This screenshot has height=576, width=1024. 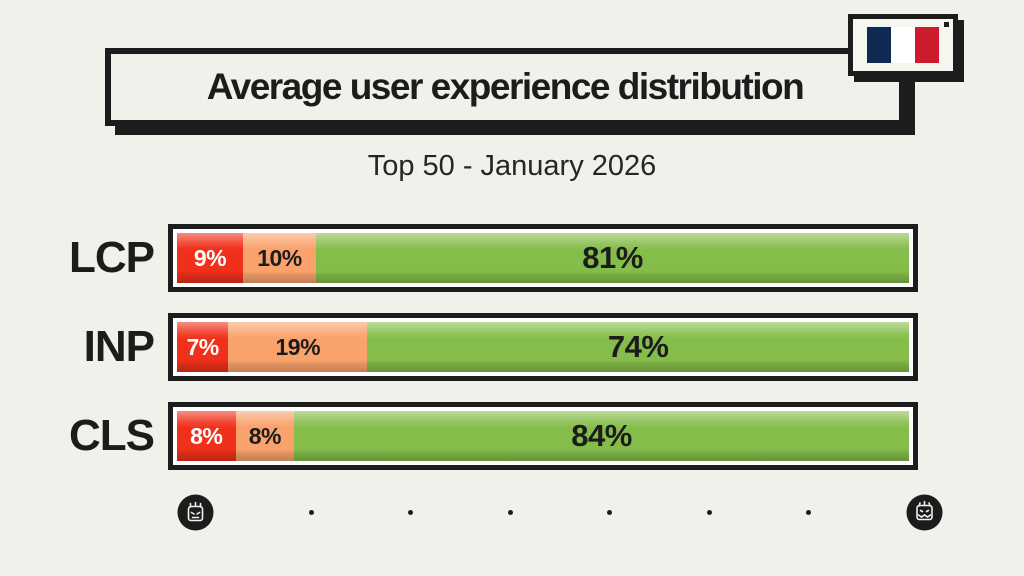 I want to click on flag-box-corner-dot, so click(x=946, y=24).